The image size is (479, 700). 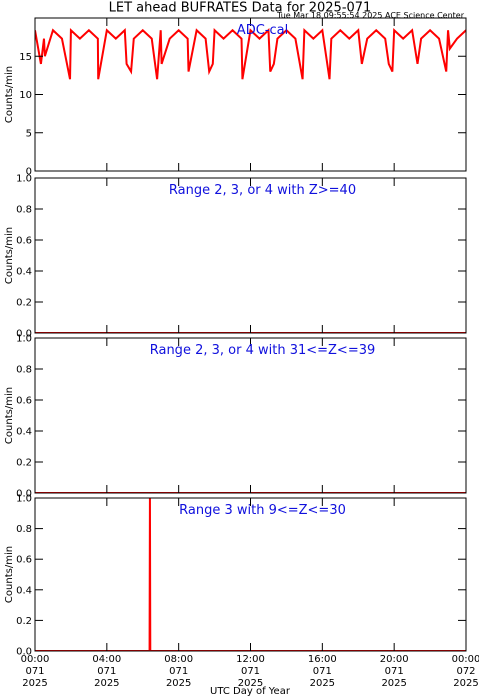 I want to click on y-tick-label: 5, so click(x=29, y=133).